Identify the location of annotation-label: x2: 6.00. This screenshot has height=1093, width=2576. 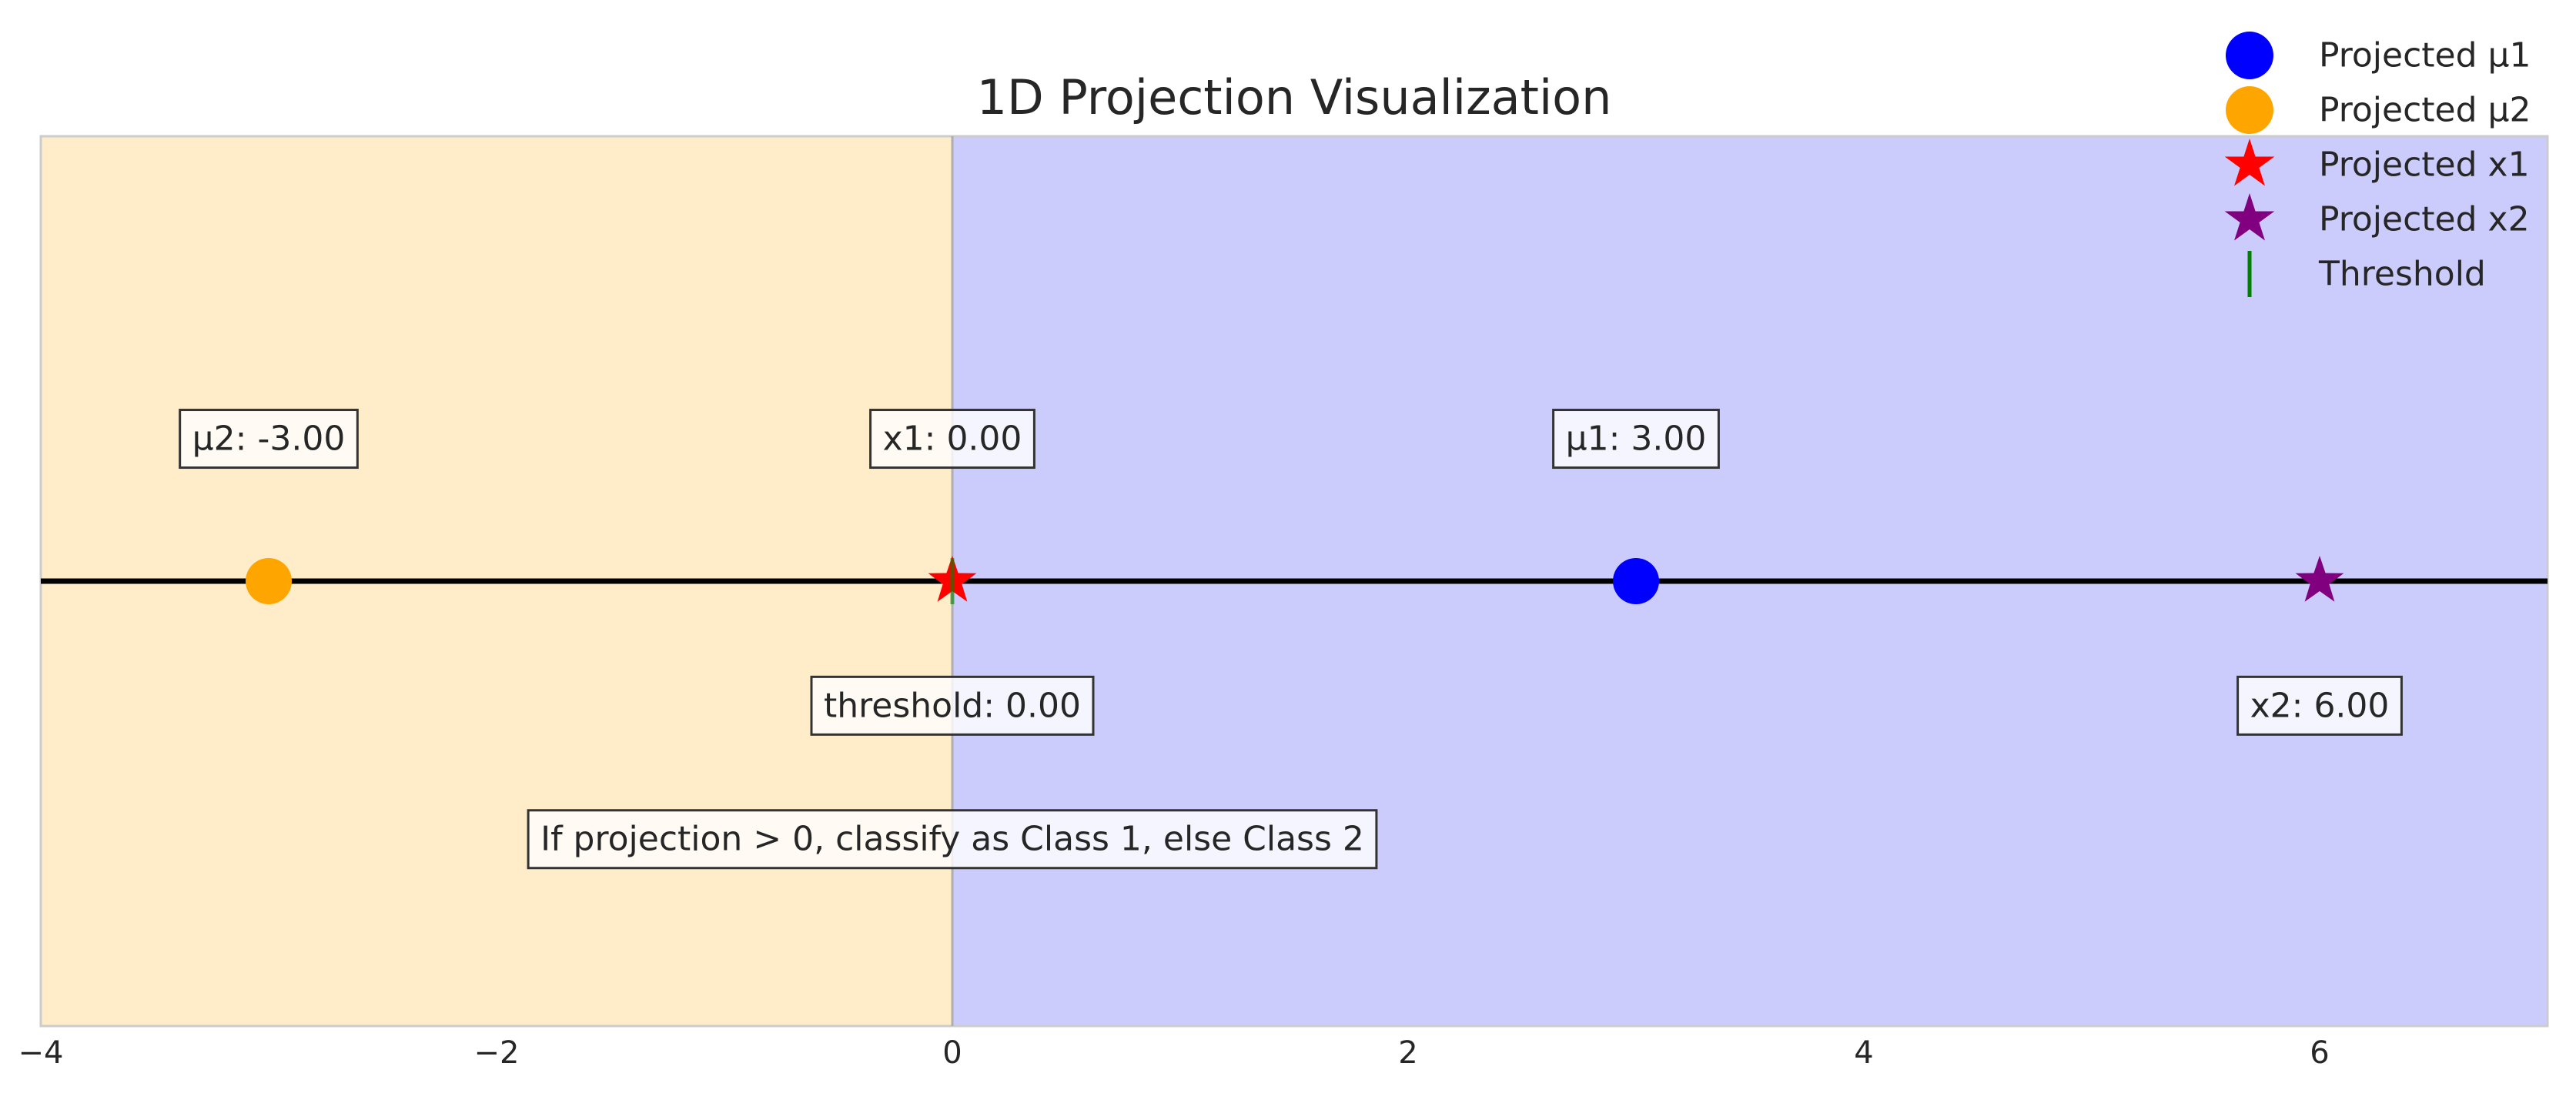
(2320, 705).